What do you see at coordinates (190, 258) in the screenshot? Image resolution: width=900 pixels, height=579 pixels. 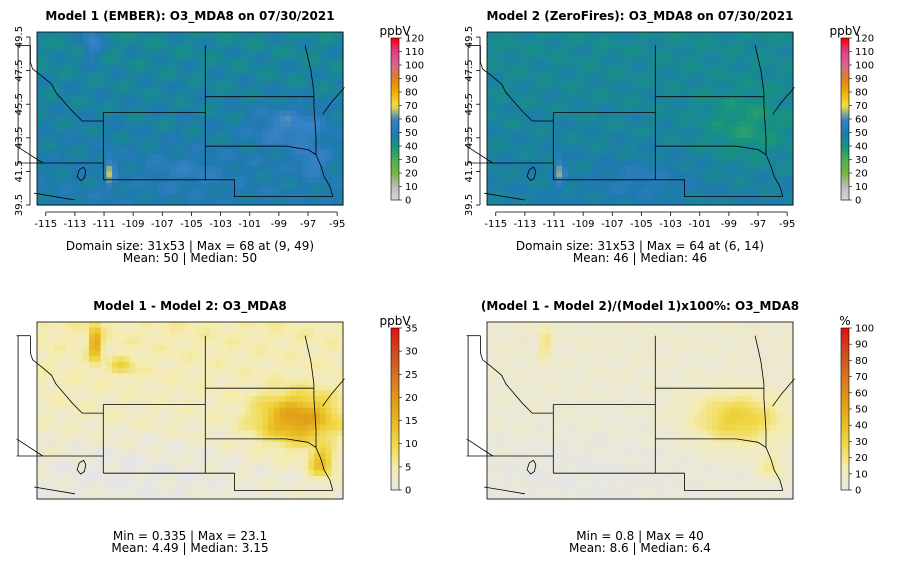 I see `stats-line-2: Mean: 50 | Median: 50` at bounding box center [190, 258].